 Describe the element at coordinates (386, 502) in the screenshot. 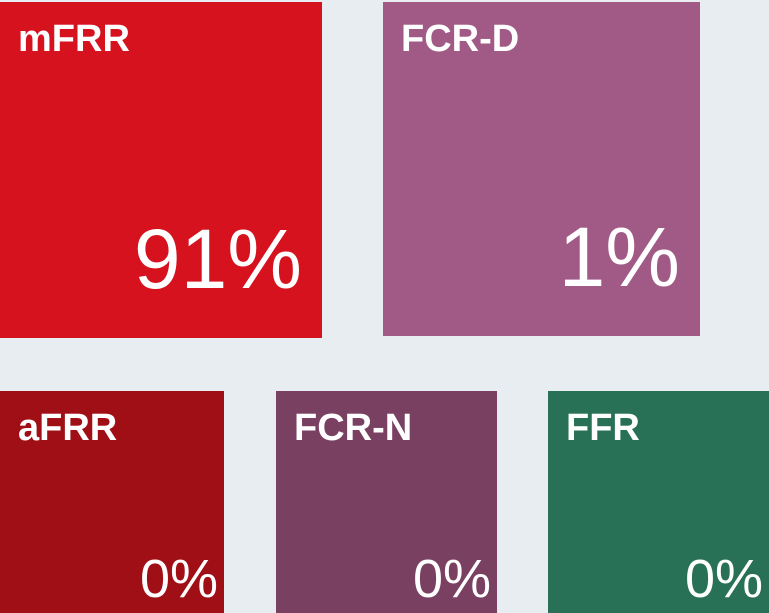

I see `tile: FCR-N 0%` at that location.